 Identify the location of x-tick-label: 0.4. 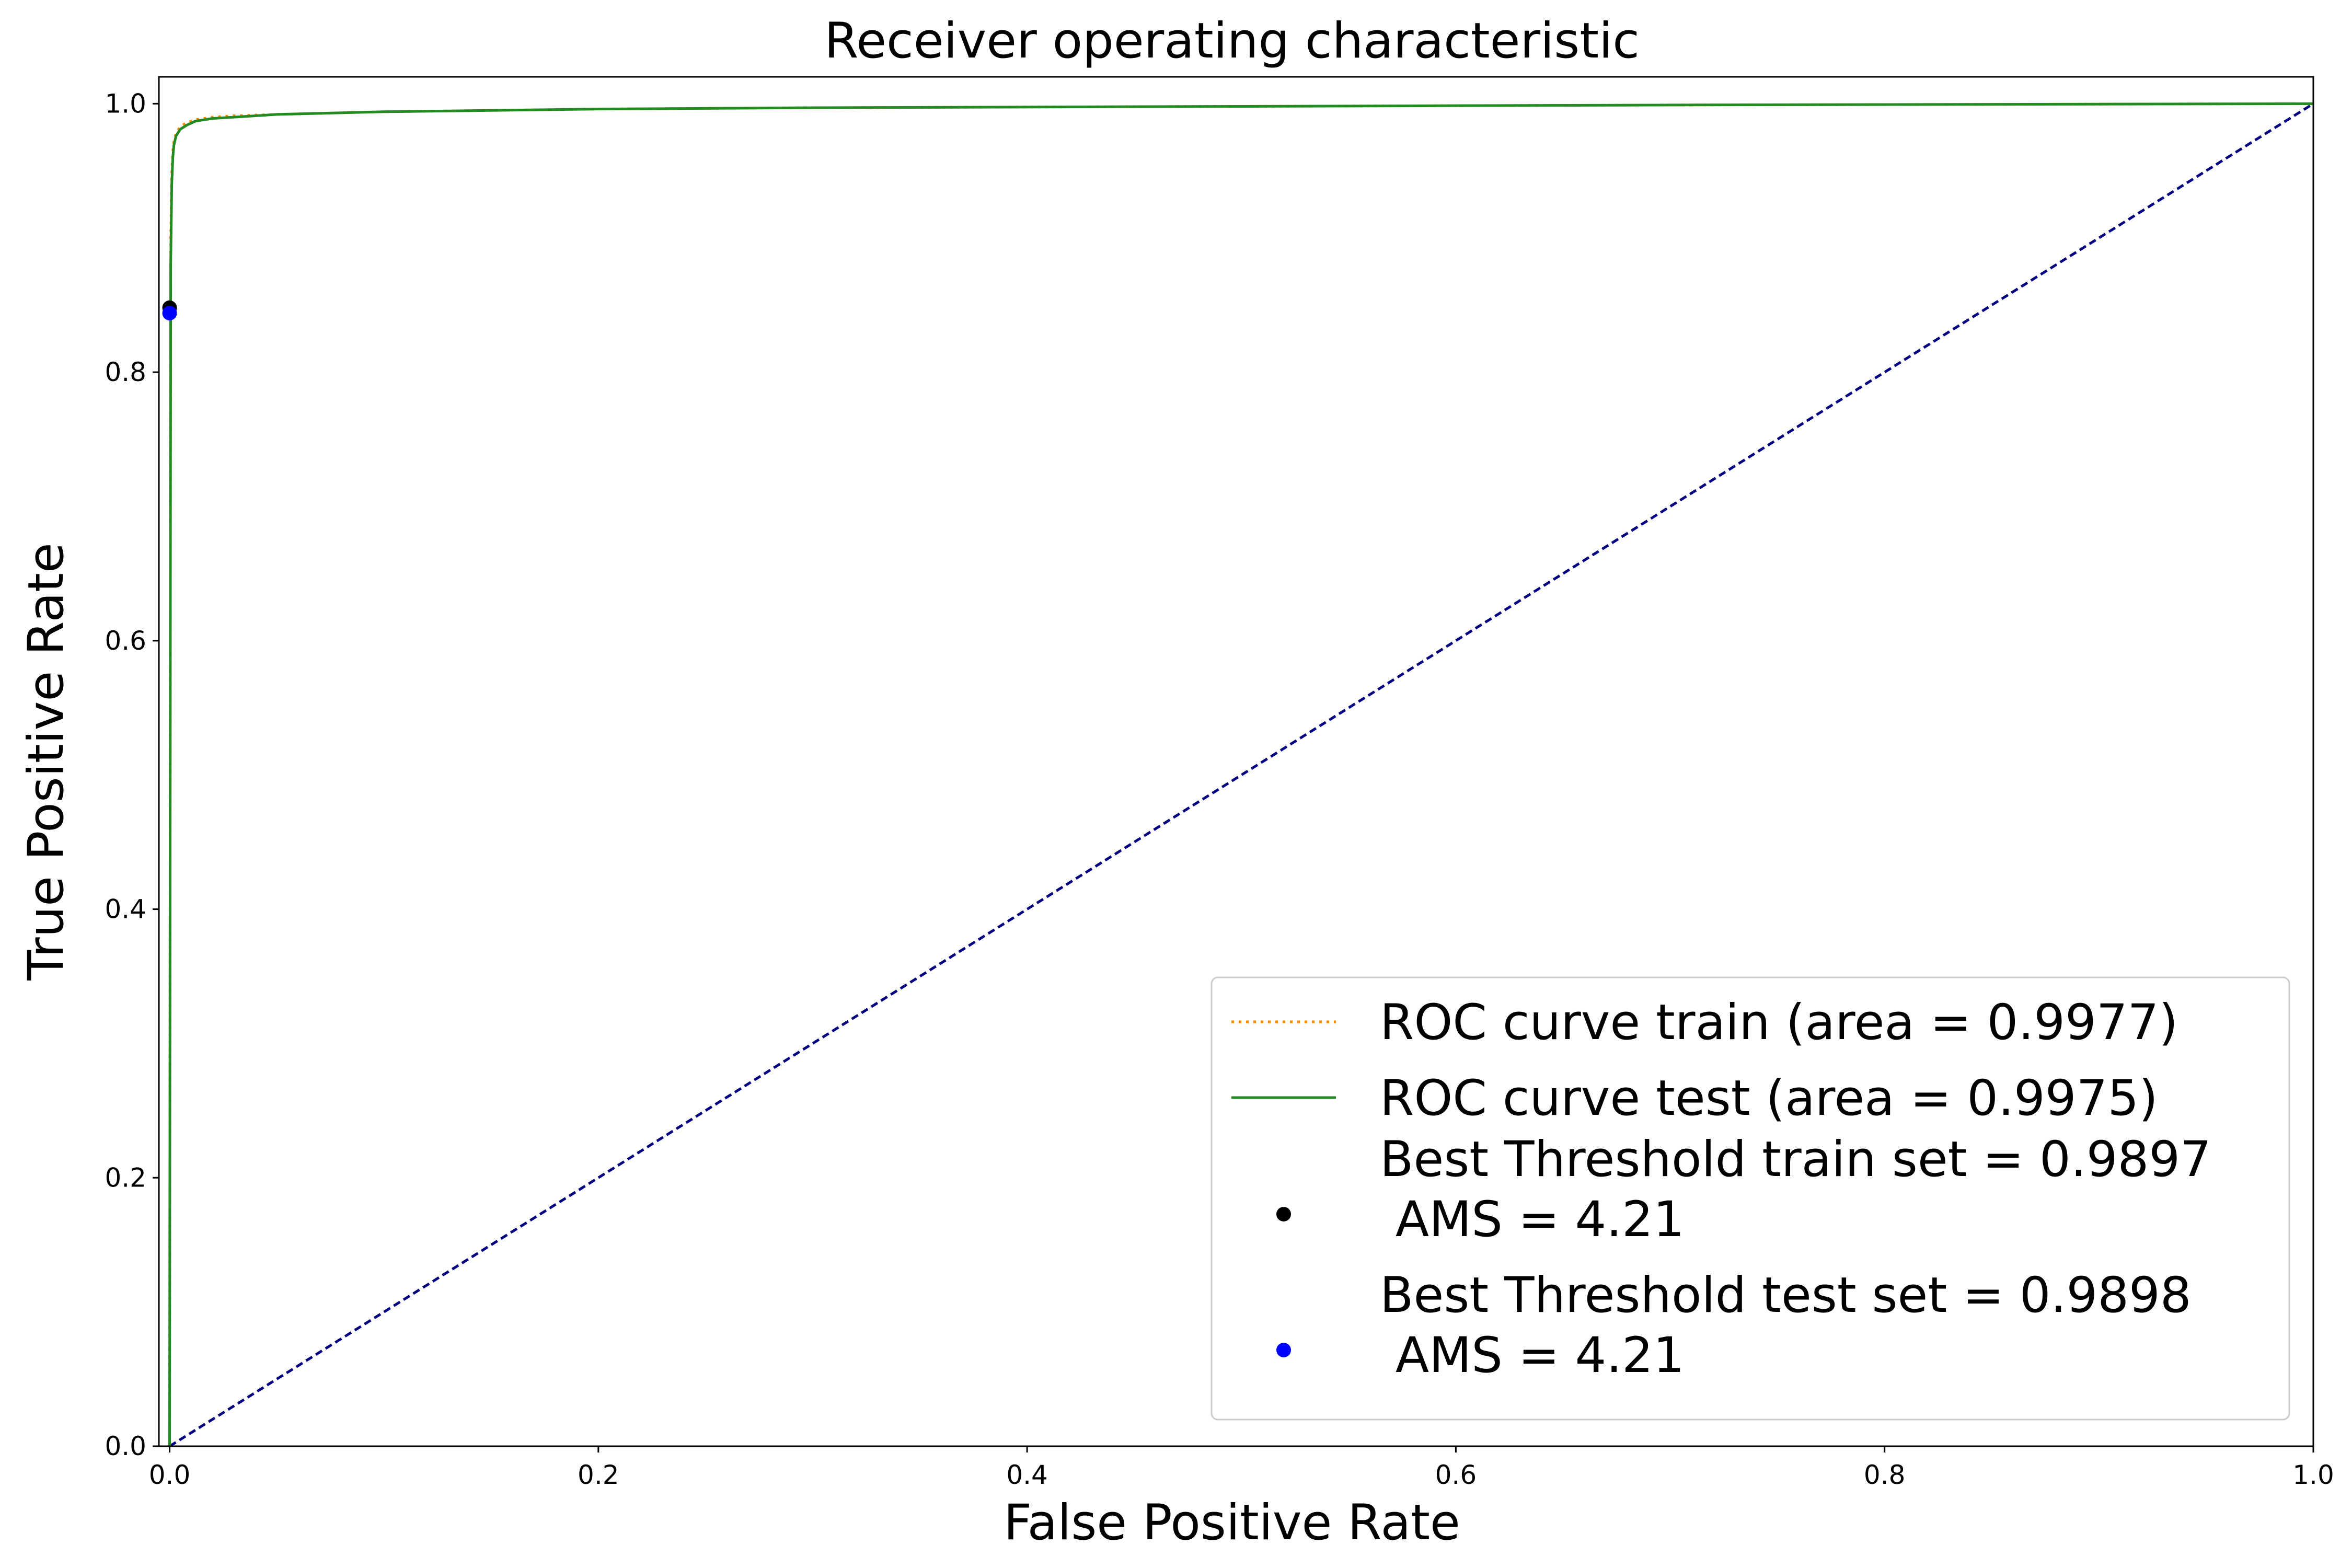
(1027, 1475).